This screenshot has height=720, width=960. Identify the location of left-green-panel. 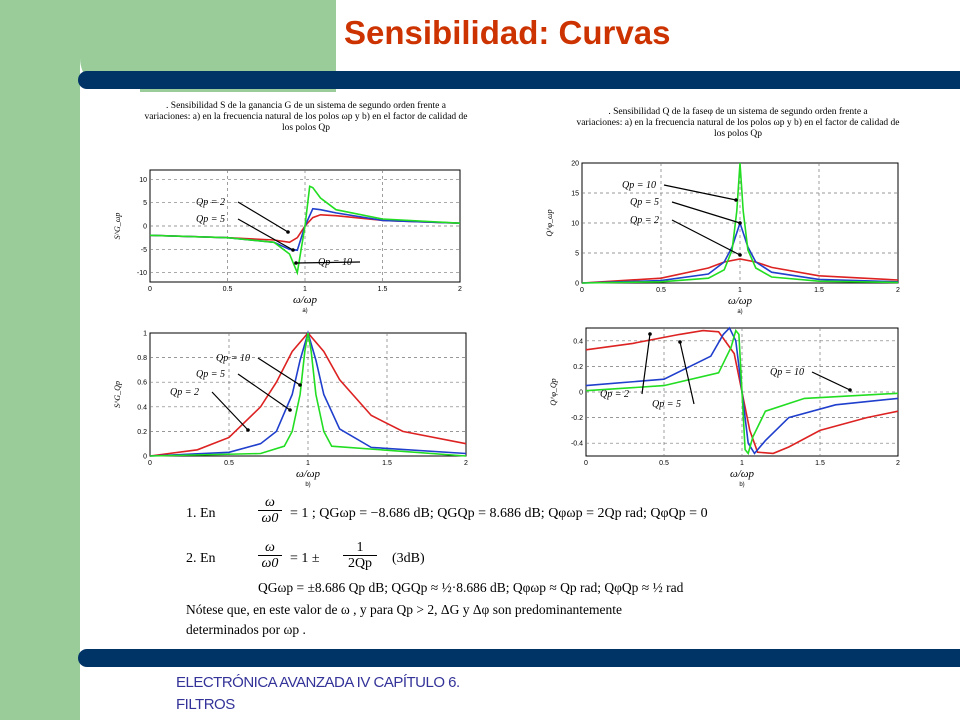
(40, 360).